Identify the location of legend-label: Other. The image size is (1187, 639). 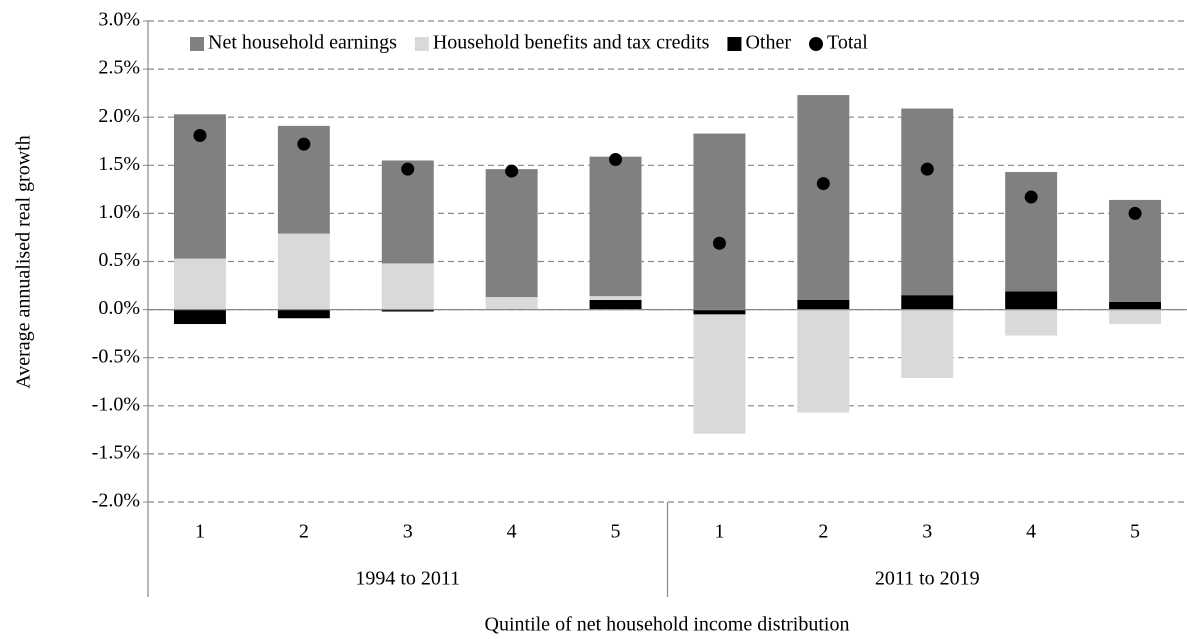
(768, 43).